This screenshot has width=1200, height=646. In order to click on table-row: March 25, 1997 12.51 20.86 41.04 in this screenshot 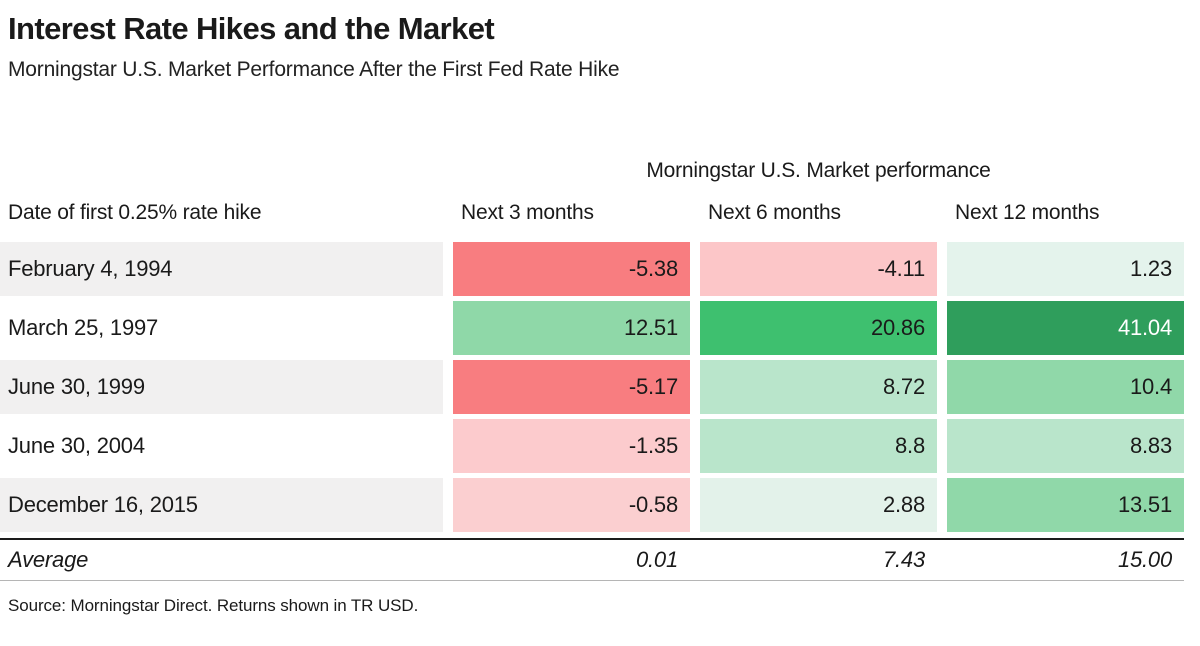, I will do `click(592, 328)`.